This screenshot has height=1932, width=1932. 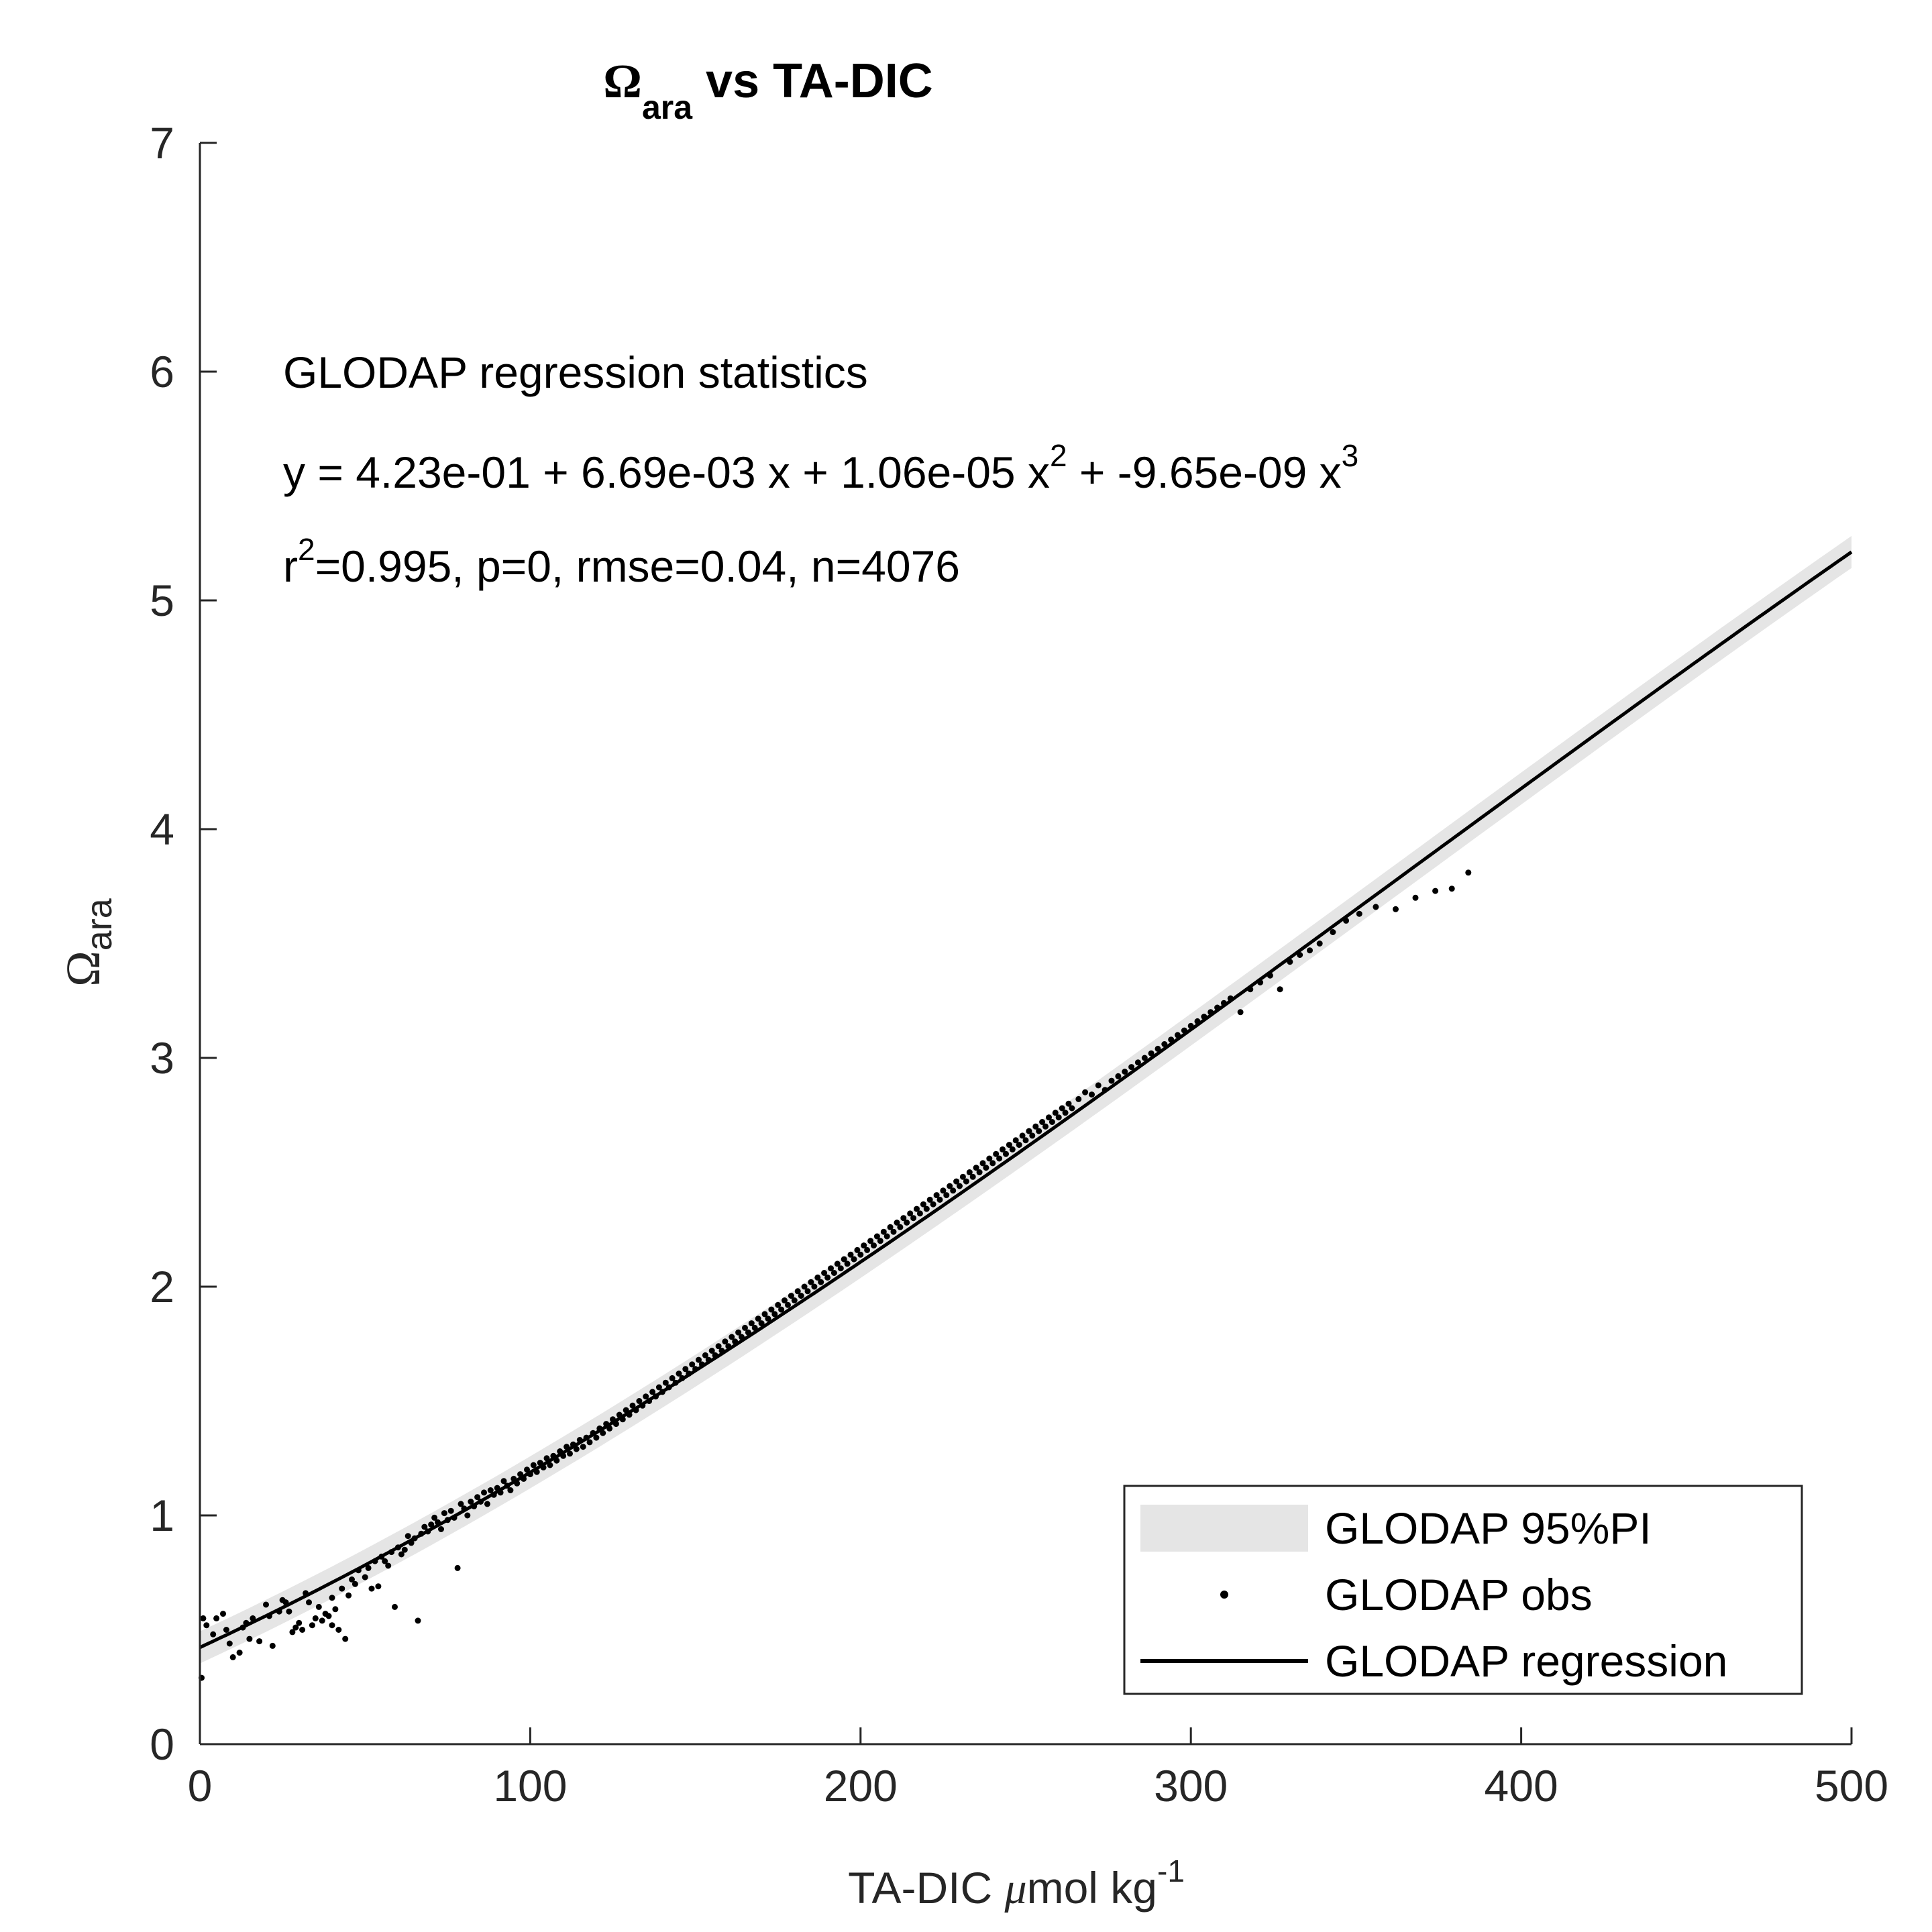 What do you see at coordinates (306, 549) in the screenshot?
I see `stats-sup: 2` at bounding box center [306, 549].